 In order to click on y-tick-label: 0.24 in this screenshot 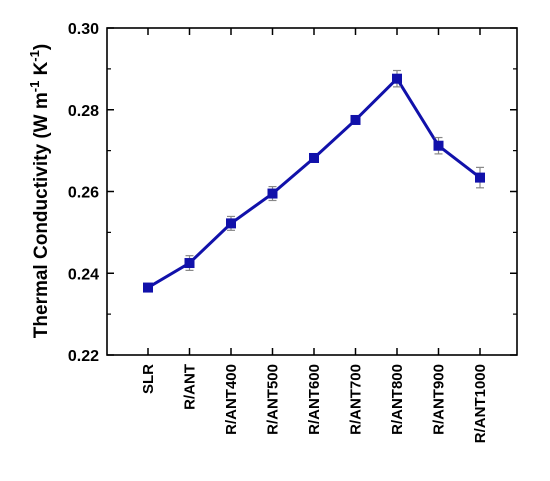, I will do `click(83, 274)`.